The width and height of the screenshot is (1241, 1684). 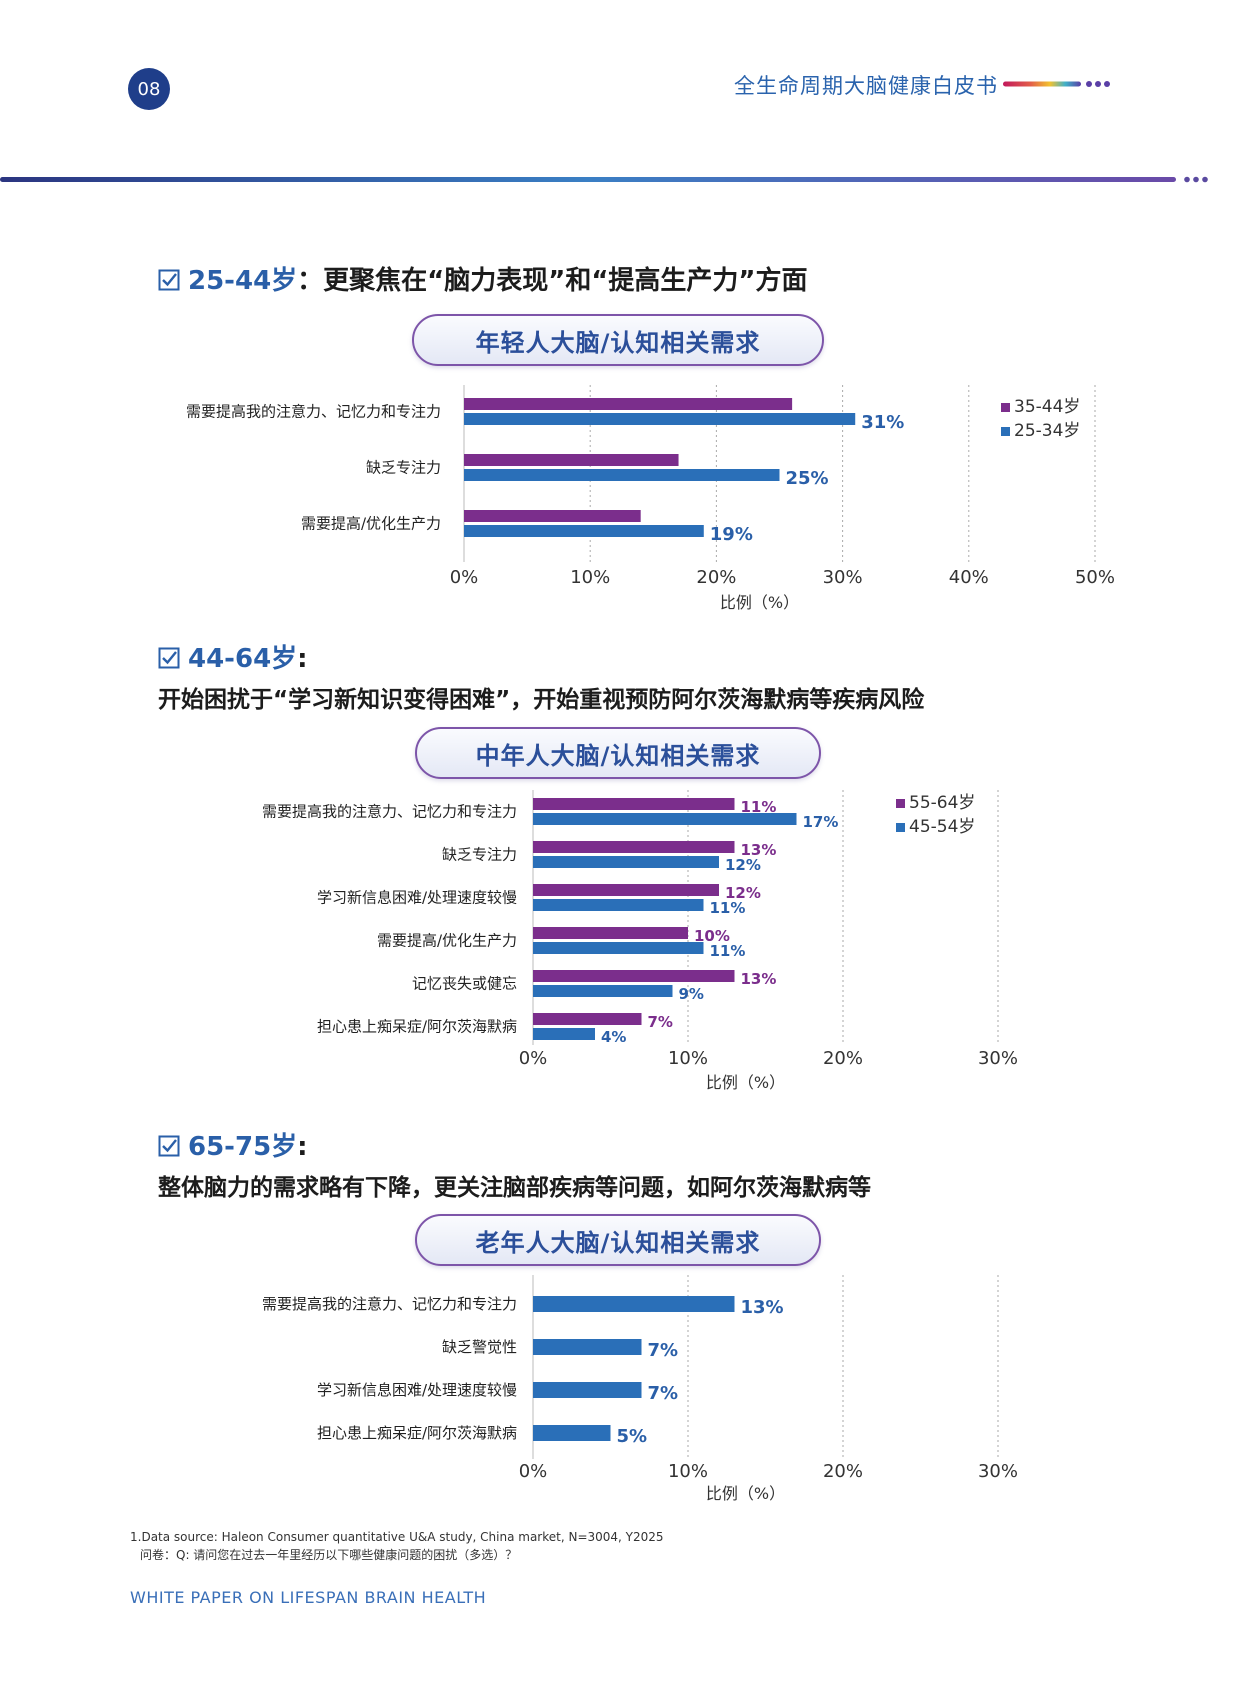 What do you see at coordinates (1056, 84) in the screenshot?
I see `header-decoration` at bounding box center [1056, 84].